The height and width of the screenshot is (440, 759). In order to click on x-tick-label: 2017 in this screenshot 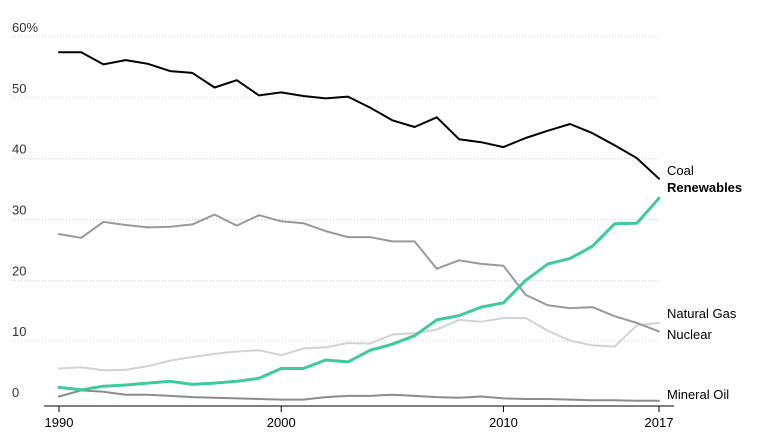, I will do `click(659, 422)`.